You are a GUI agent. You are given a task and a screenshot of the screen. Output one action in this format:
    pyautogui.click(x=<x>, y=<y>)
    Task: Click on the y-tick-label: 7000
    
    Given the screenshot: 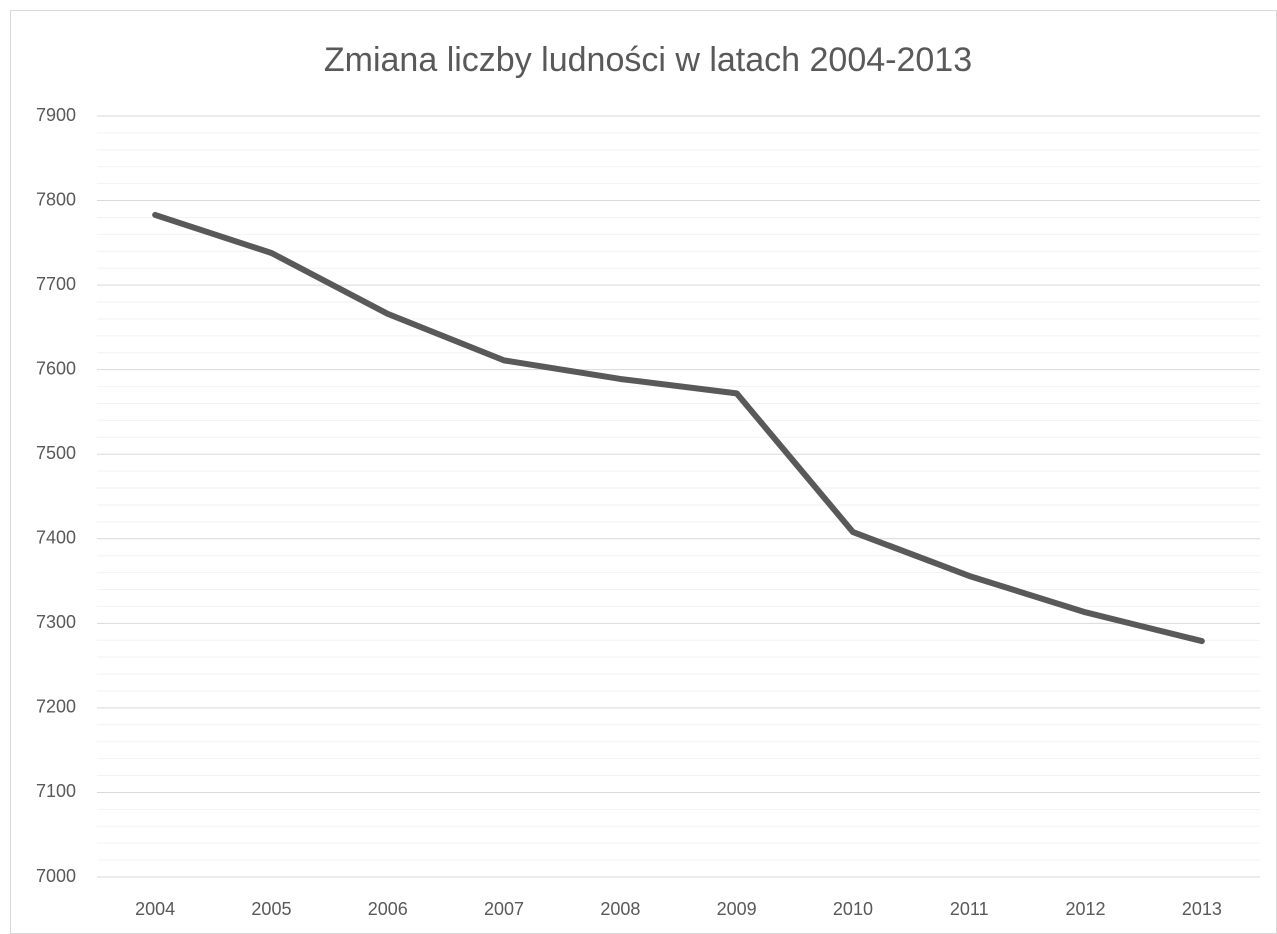 What is the action you would take?
    pyautogui.click(x=56, y=876)
    